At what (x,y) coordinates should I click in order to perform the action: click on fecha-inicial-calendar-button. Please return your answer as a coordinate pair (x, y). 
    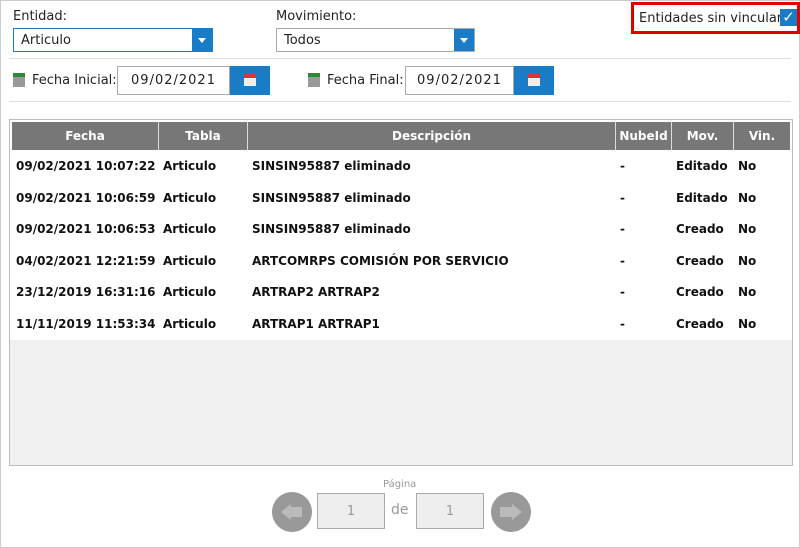
    Looking at the image, I should click on (250, 80).